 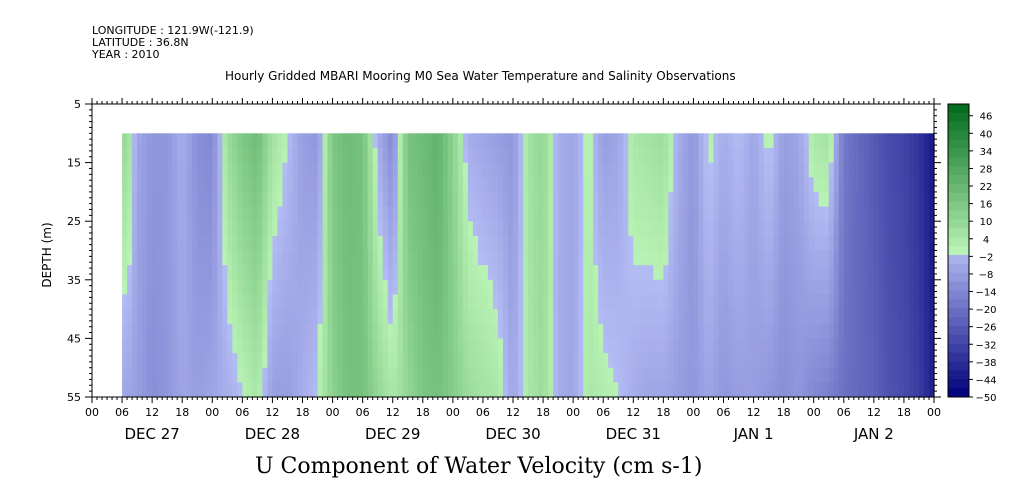 I want to click on y-tick-label: 25, so click(x=74, y=221).